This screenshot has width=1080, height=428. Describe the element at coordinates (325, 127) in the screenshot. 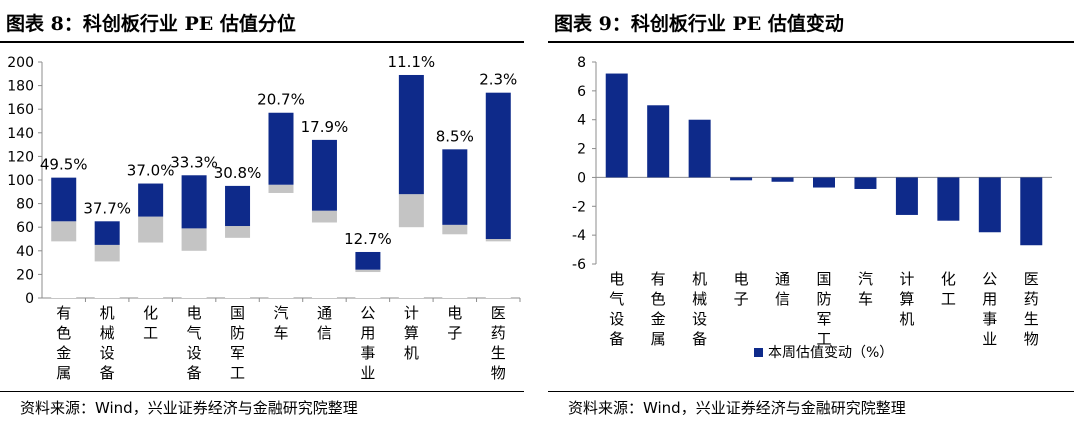

I see `bar-percent-label: 17.9%` at that location.